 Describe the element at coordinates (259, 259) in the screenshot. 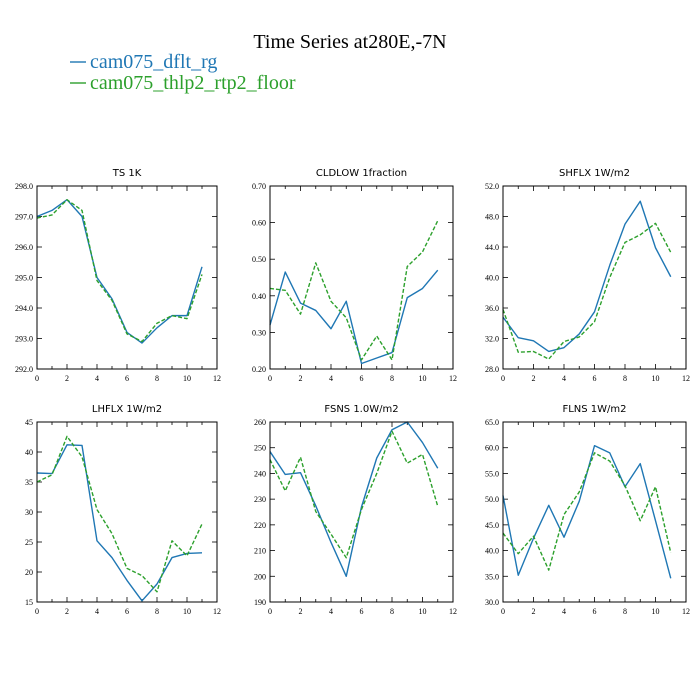

I see `y-tick-label-1-3: 0.50` at that location.